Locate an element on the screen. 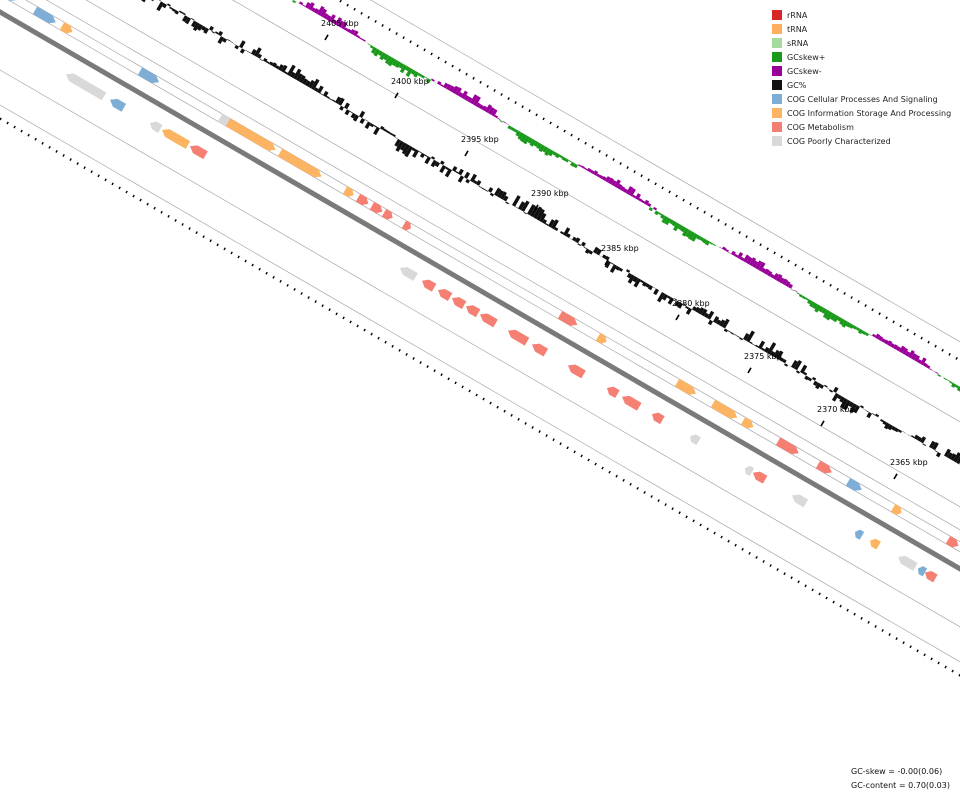  legend-label: GCskew+ is located at coordinates (806, 57).